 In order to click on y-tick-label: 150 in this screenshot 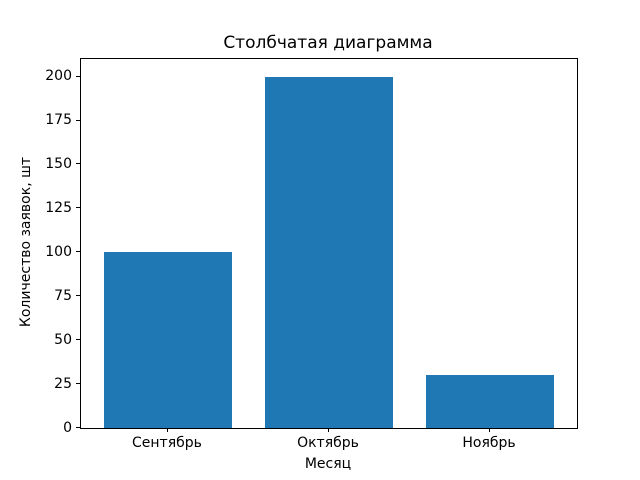, I will do `click(58, 163)`.